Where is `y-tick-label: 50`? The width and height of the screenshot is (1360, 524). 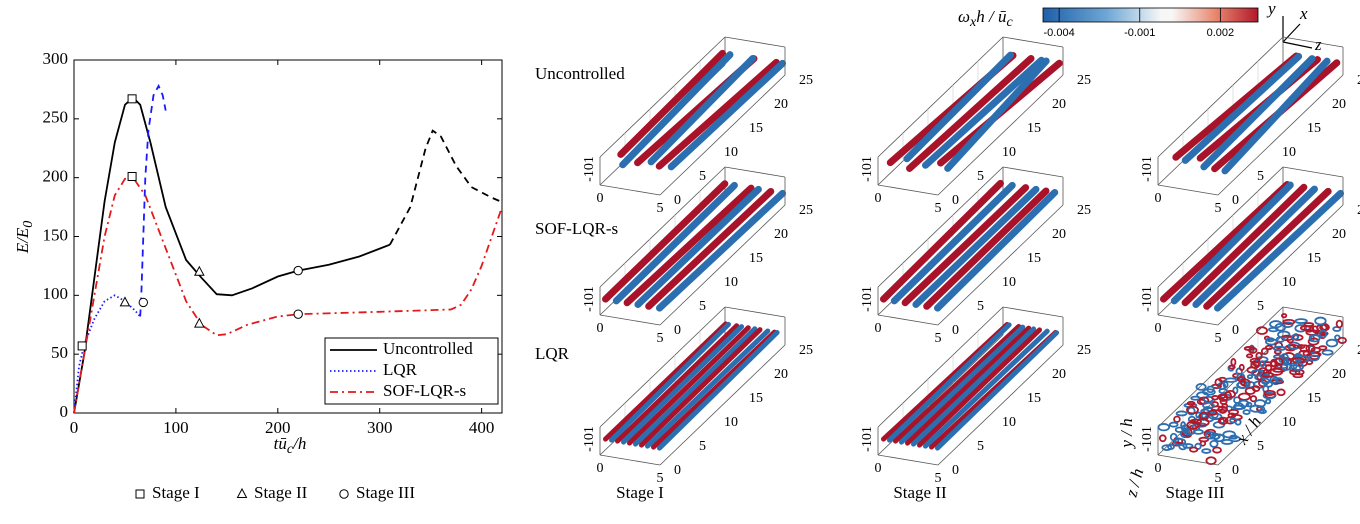 y-tick-label: 50 is located at coordinates (59, 352).